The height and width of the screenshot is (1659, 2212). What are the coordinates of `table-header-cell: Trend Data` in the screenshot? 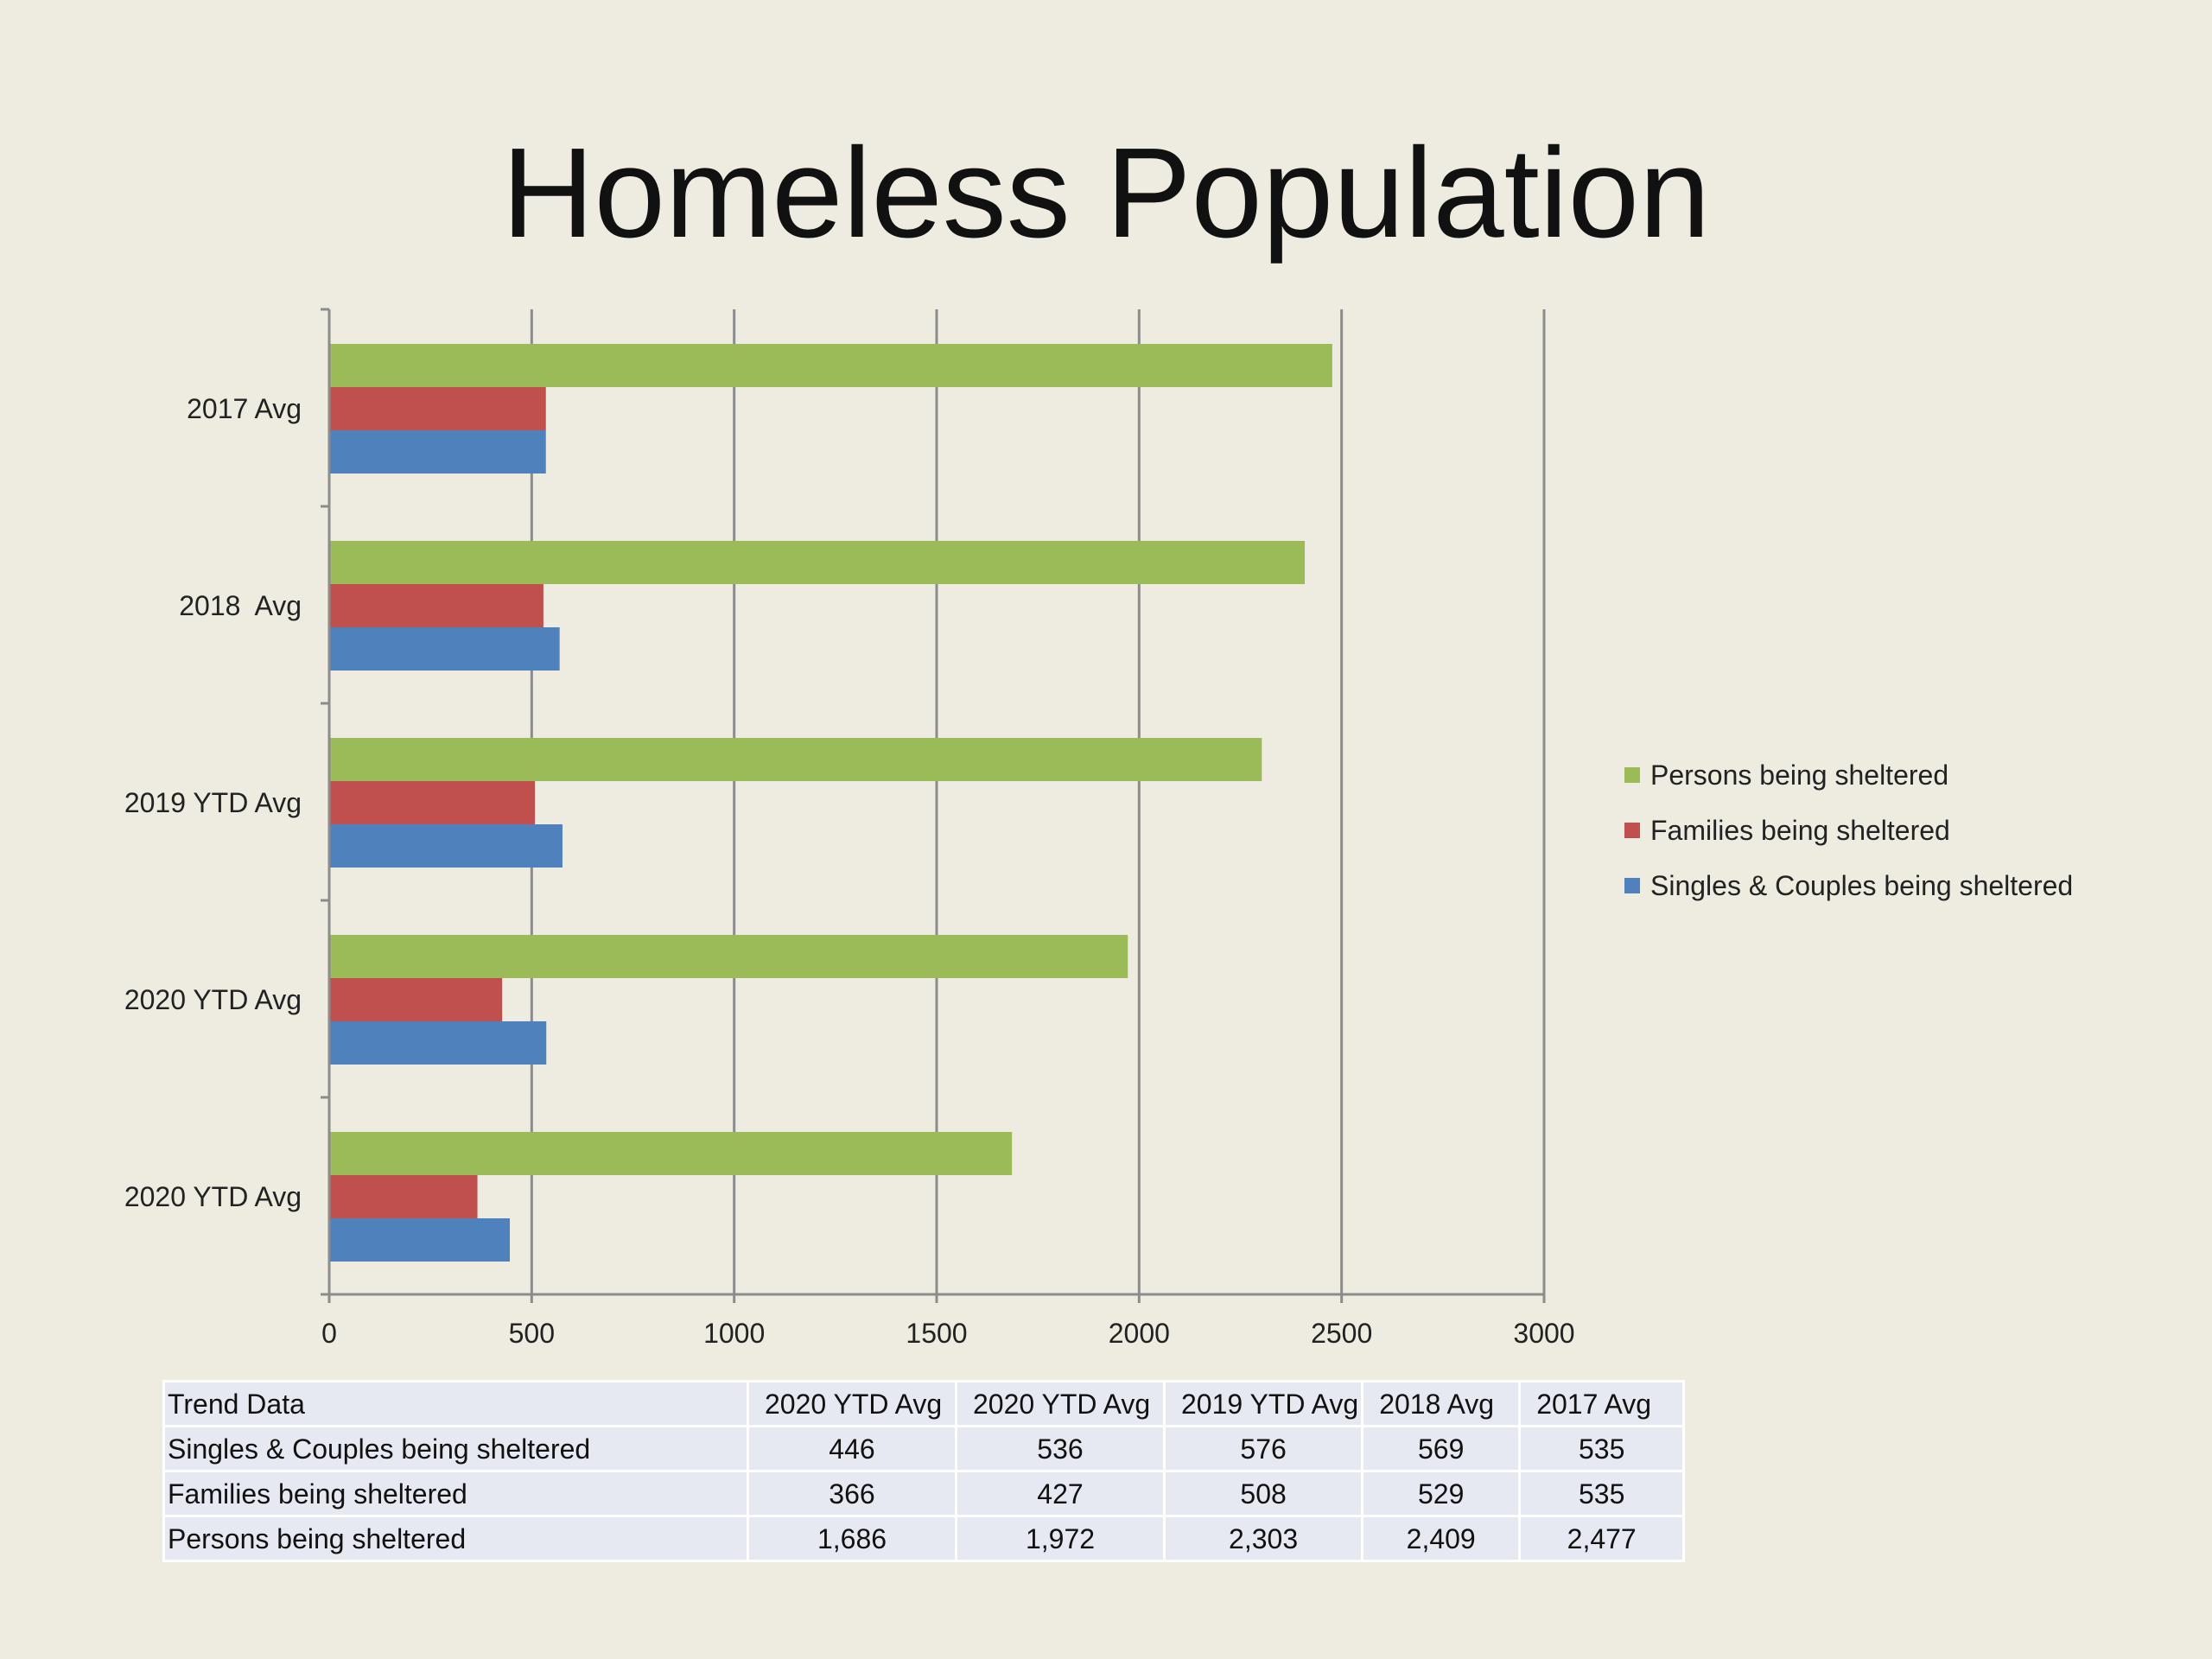 It's located at (455, 1403).